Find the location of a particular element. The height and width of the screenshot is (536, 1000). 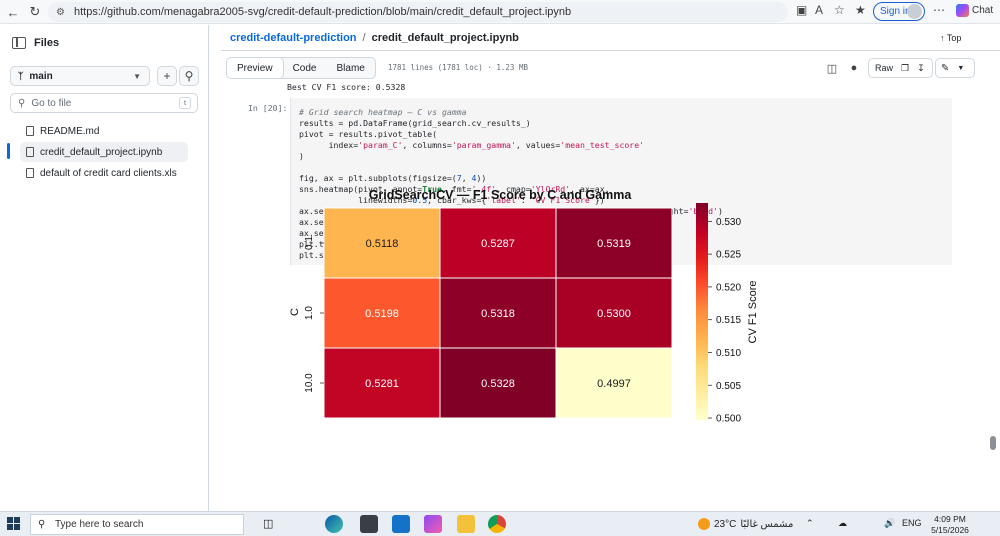

top-button: ↑ Top is located at coordinates (950, 38).